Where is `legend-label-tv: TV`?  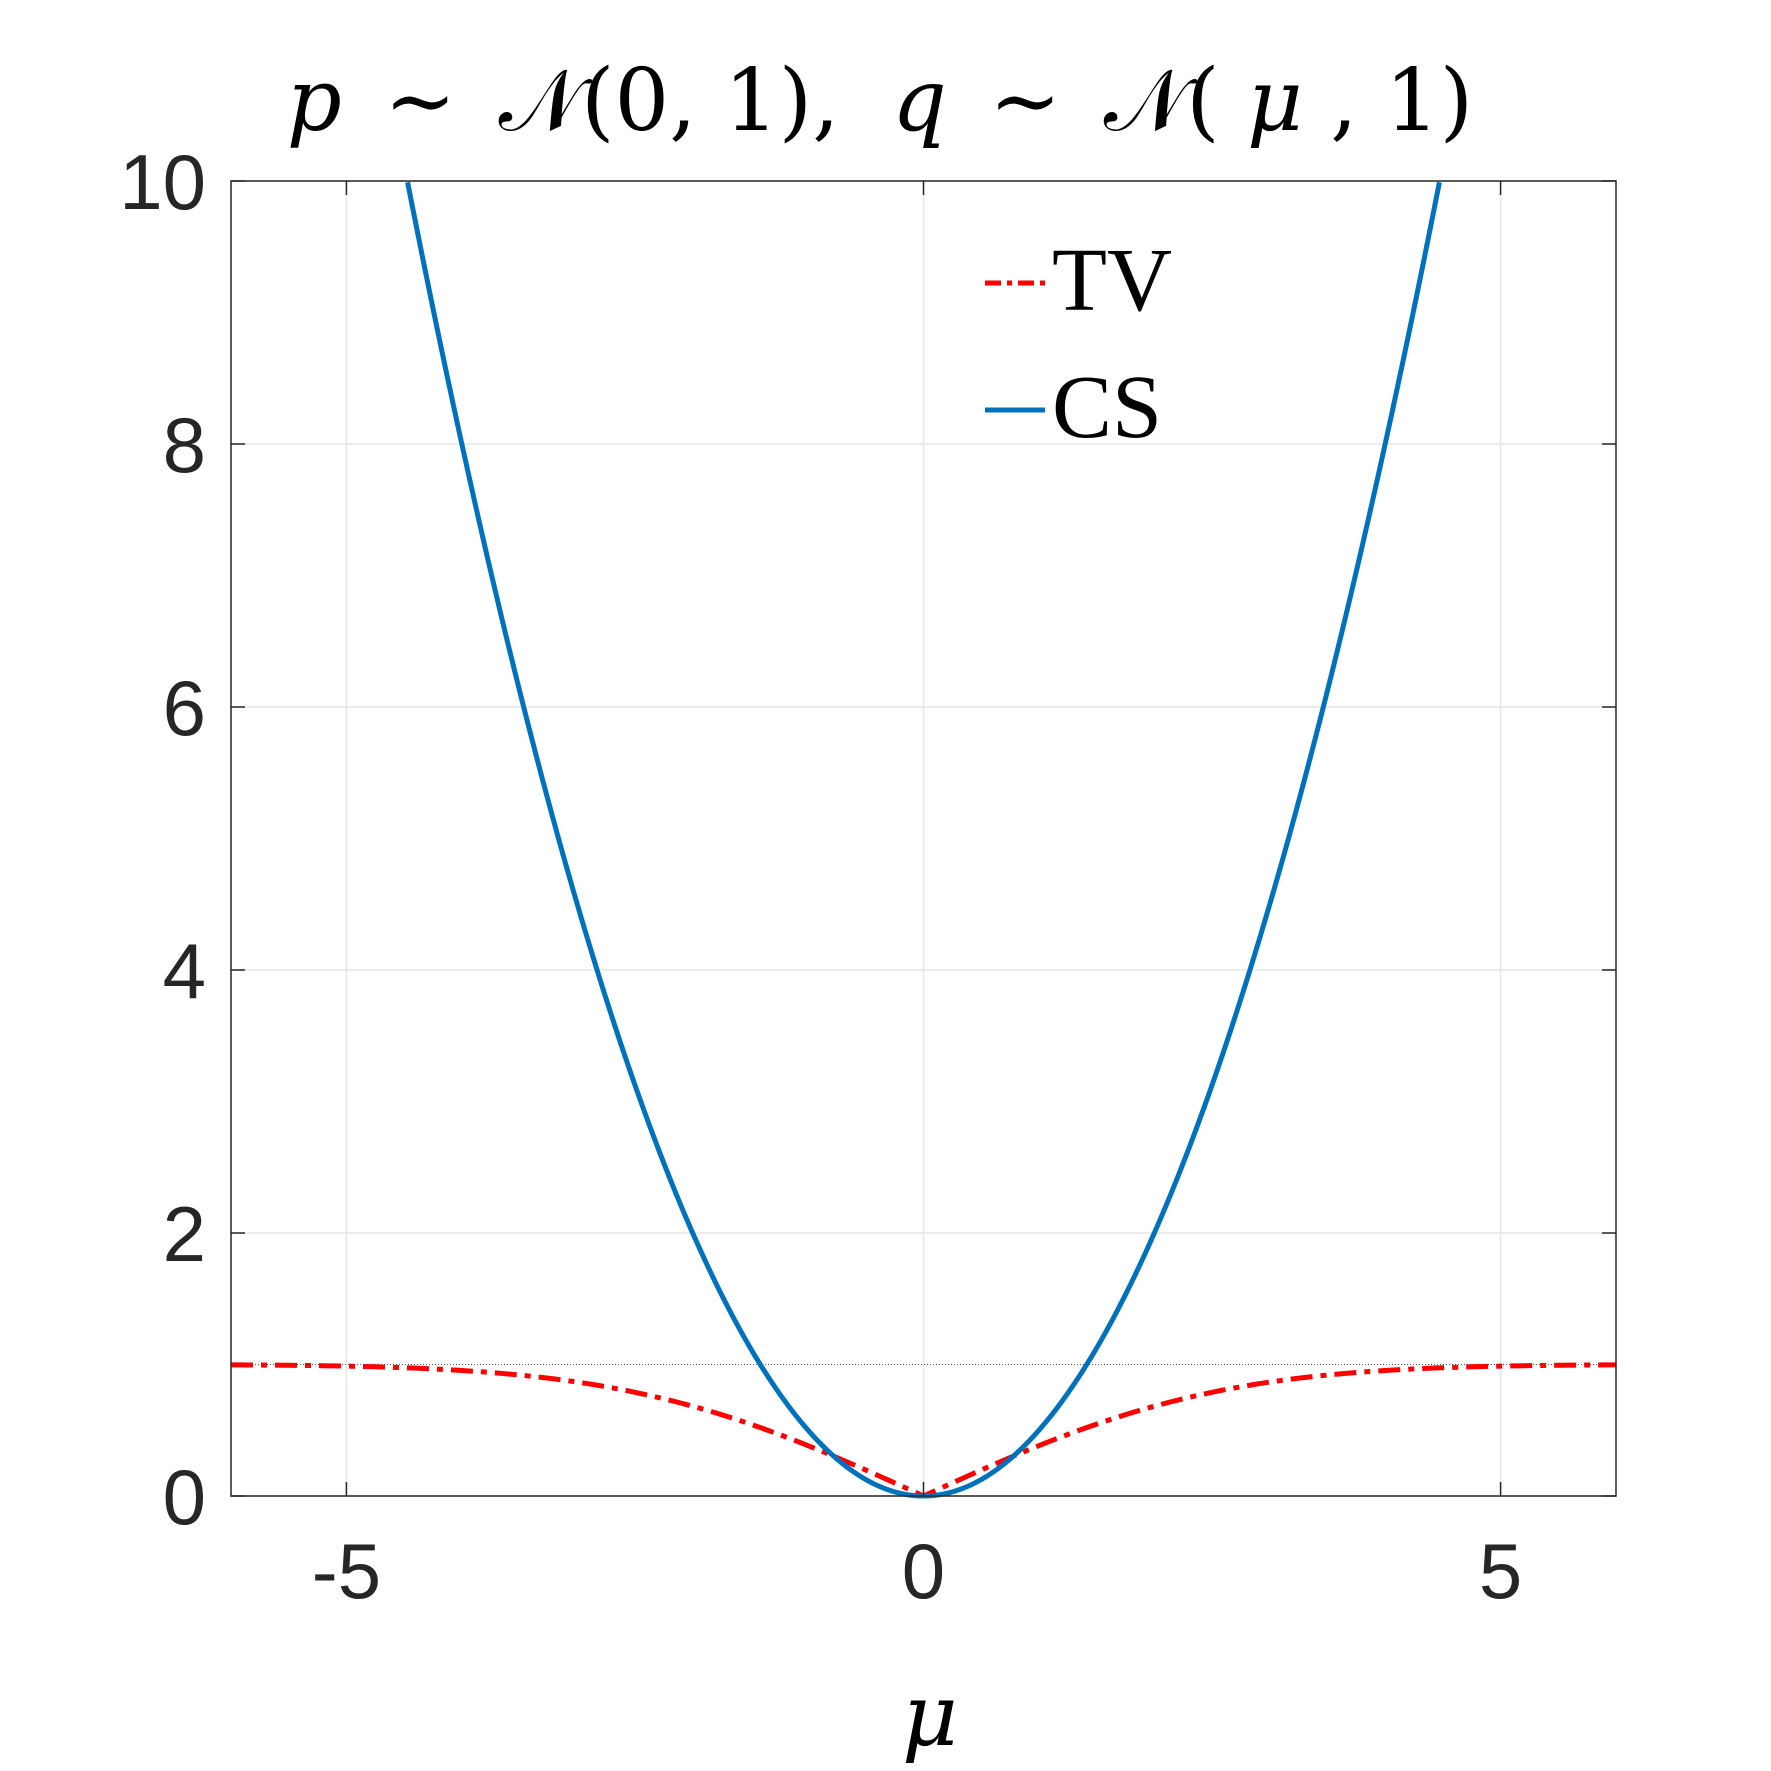 legend-label-tv: TV is located at coordinates (1112, 280).